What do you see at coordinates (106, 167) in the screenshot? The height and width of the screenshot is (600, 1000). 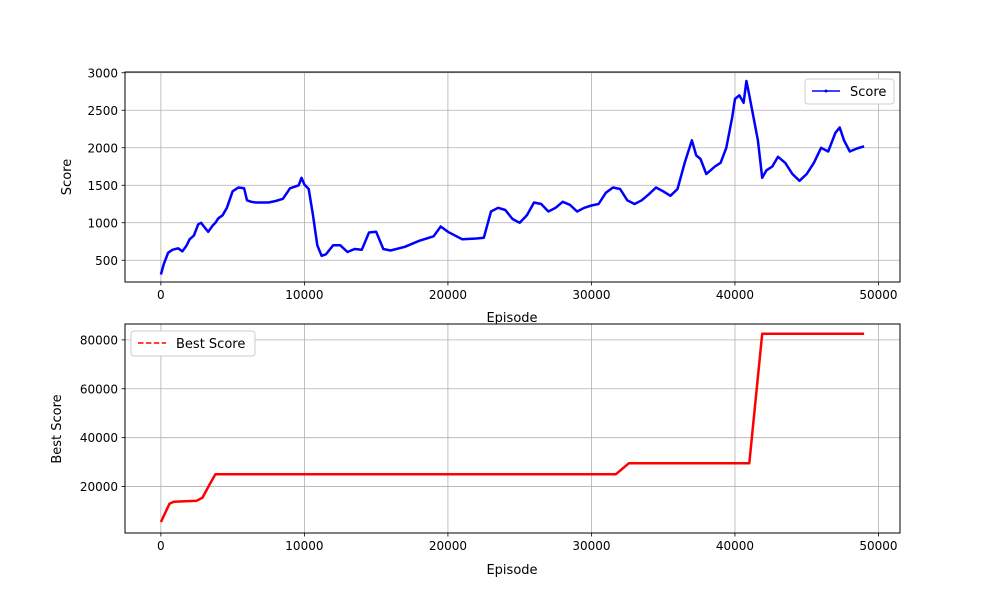 I see `score-y-ticks: 500 1000 1500 2000 2500 3000` at bounding box center [106, 167].